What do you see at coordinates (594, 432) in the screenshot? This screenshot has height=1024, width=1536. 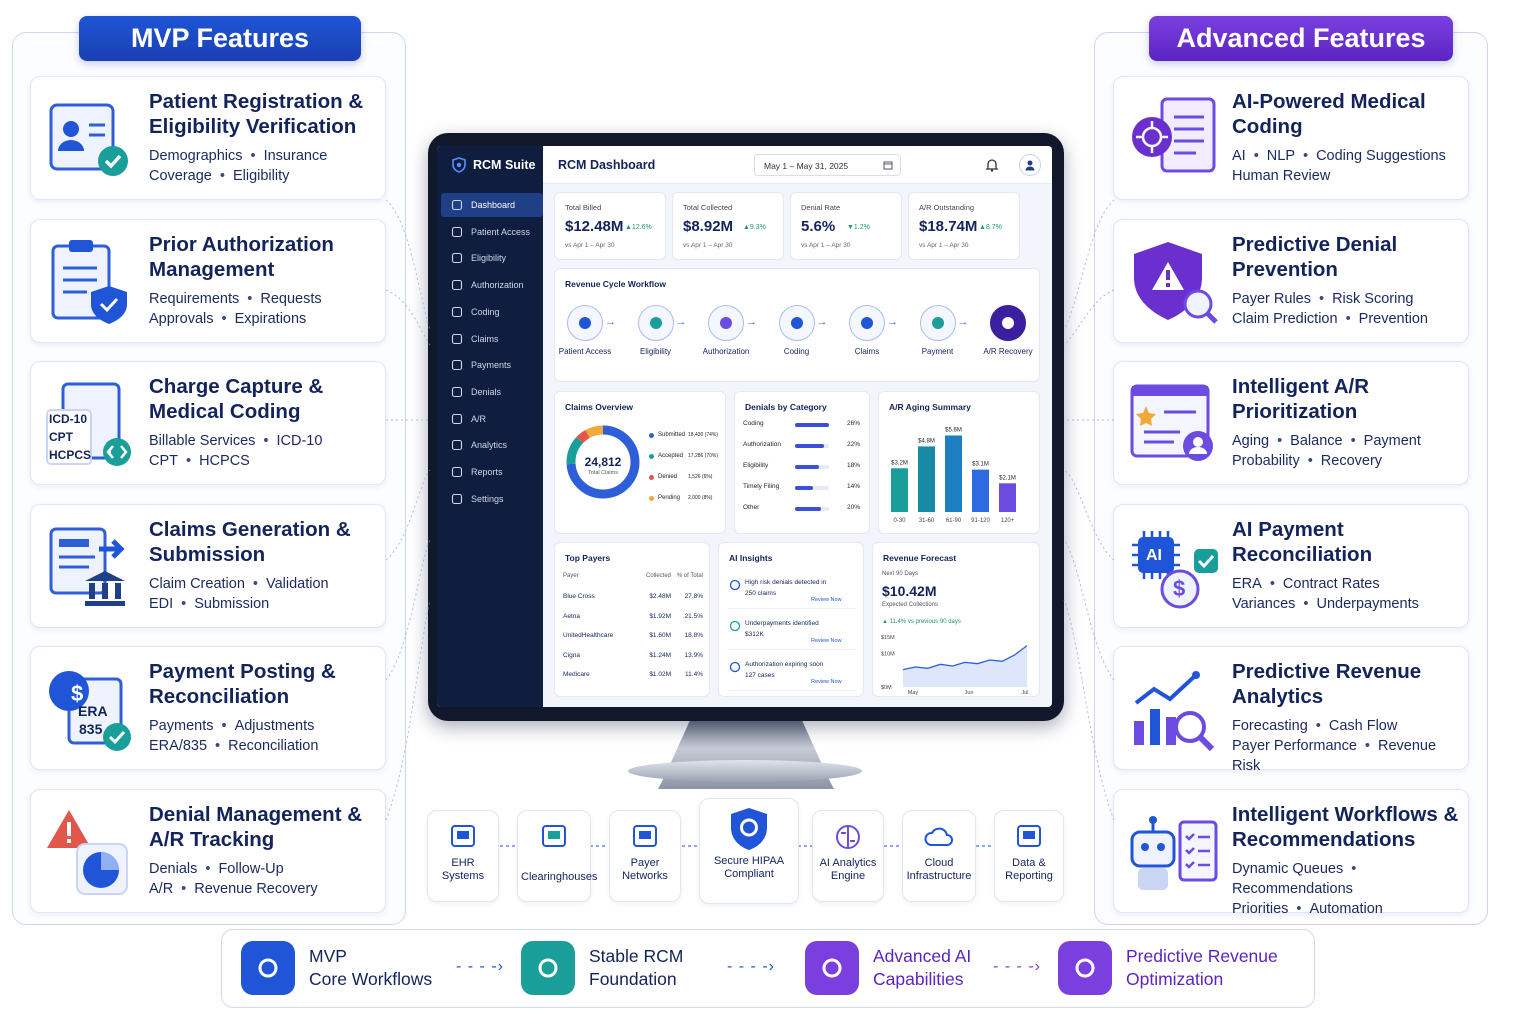 I see `donut-segment-pending` at bounding box center [594, 432].